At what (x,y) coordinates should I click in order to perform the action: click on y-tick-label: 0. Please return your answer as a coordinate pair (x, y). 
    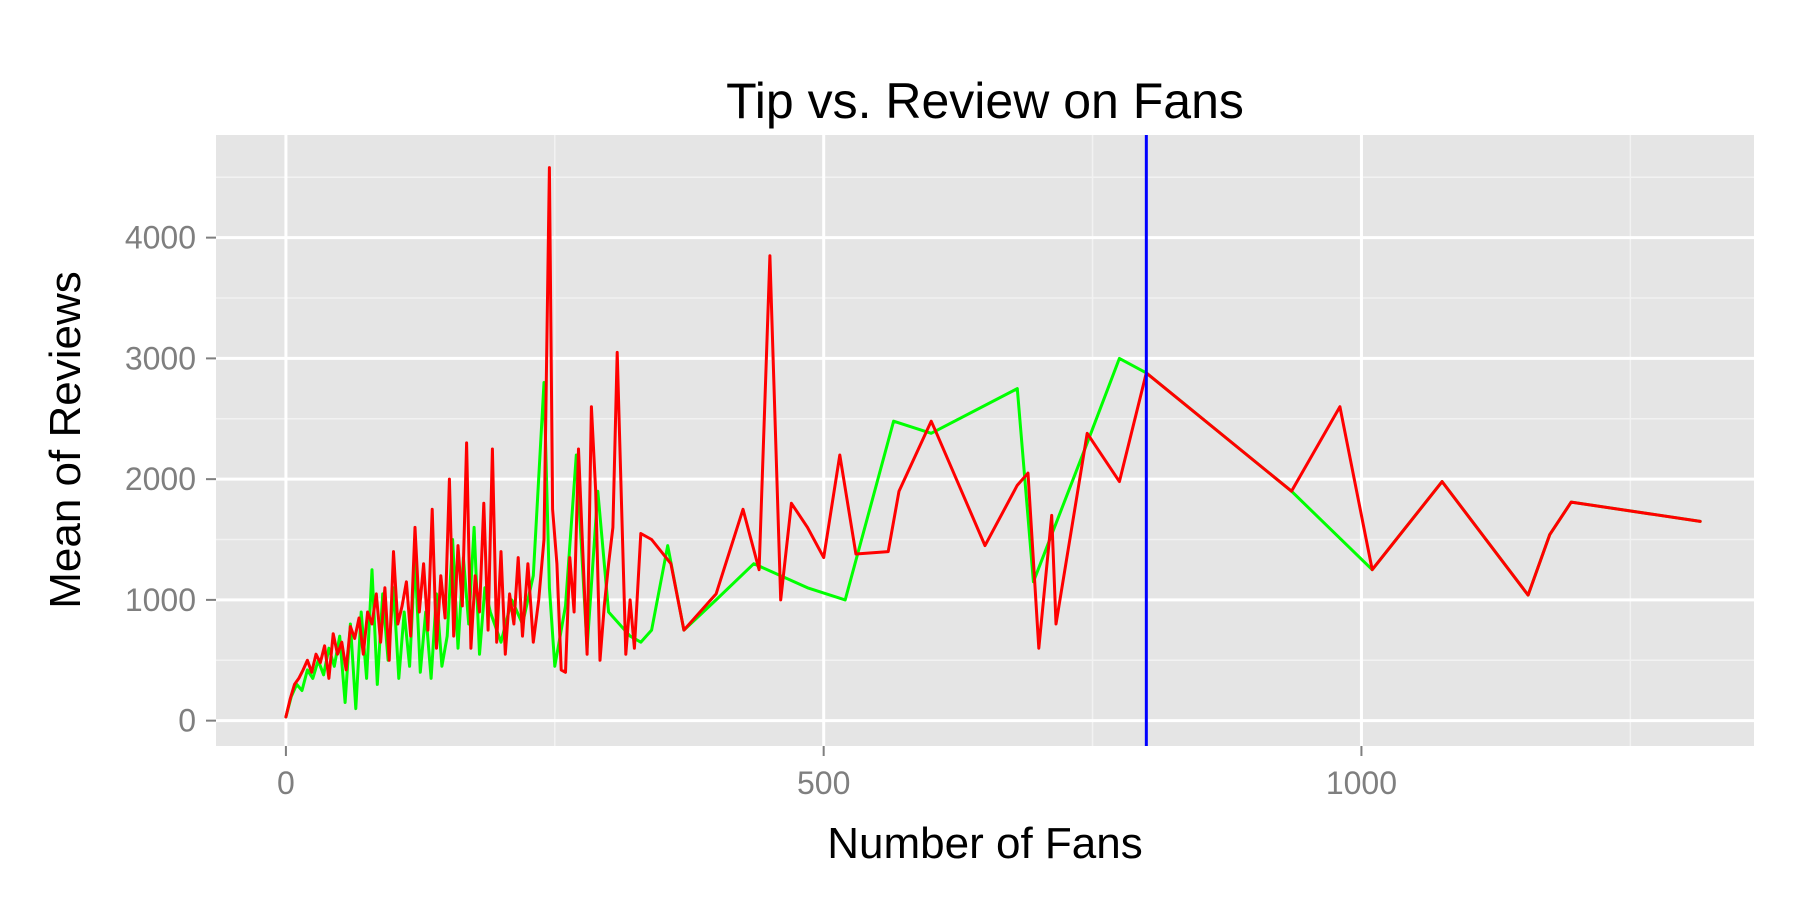
    Looking at the image, I should click on (187, 721).